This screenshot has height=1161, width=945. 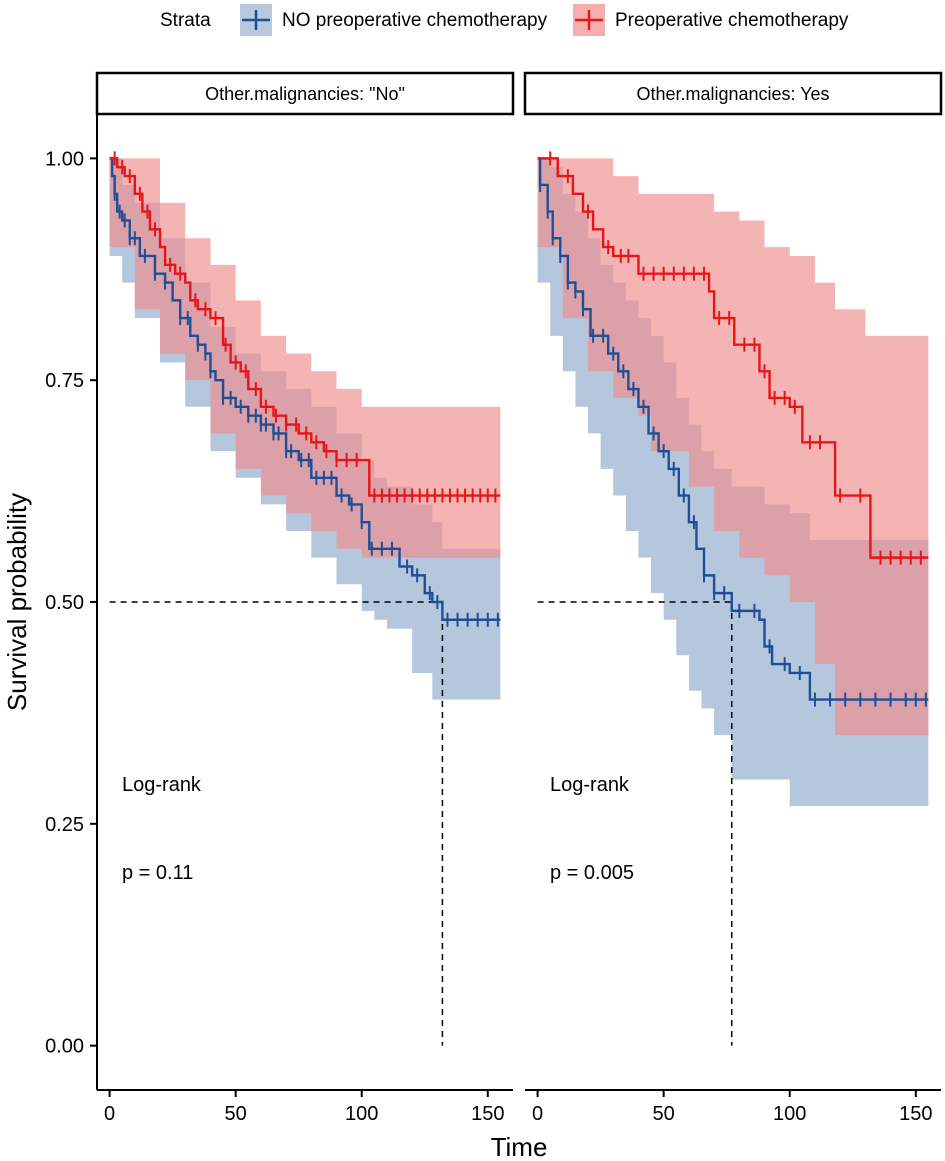 What do you see at coordinates (17, 602) in the screenshot?
I see `y-axis-title: Survival probability` at bounding box center [17, 602].